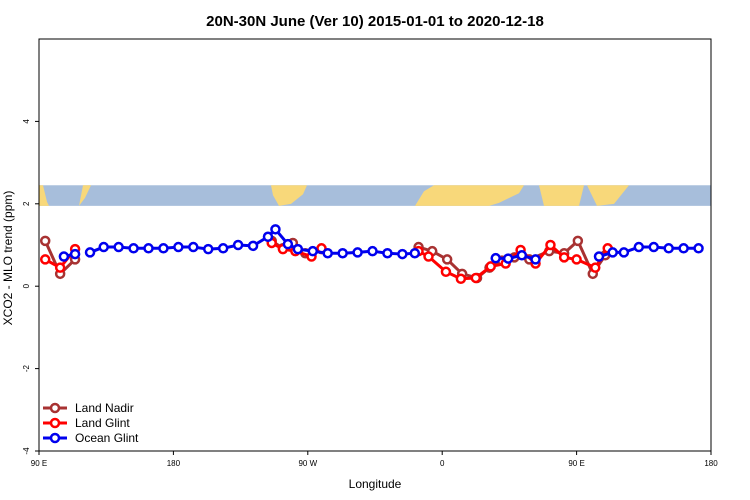 This screenshot has height=500, width=750. What do you see at coordinates (107, 438) in the screenshot?
I see `legend-label-ocean-glint: Ocean Glint` at bounding box center [107, 438].